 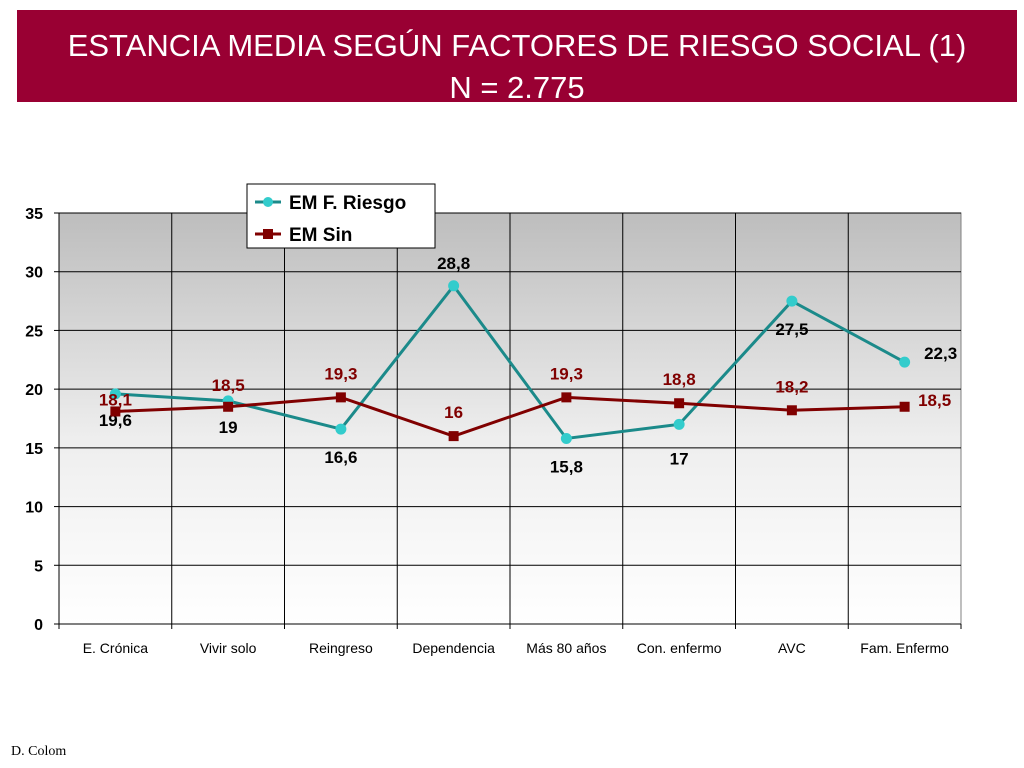 I want to click on y-tick-label: 15, so click(x=34, y=449).